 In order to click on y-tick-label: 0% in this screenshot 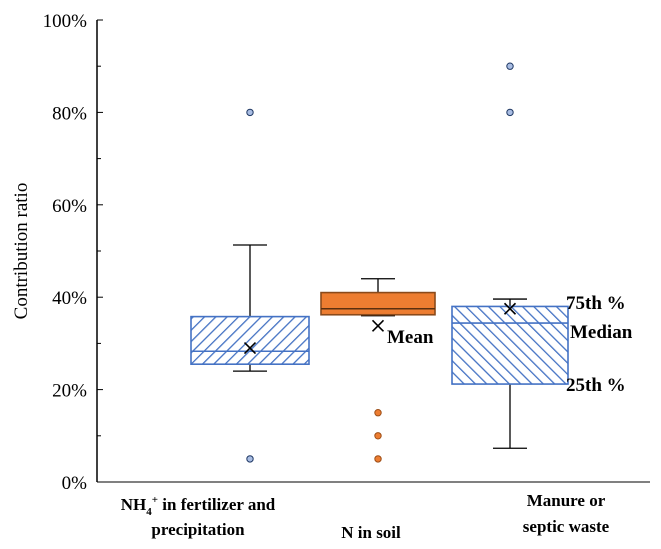, I will do `click(75, 483)`.